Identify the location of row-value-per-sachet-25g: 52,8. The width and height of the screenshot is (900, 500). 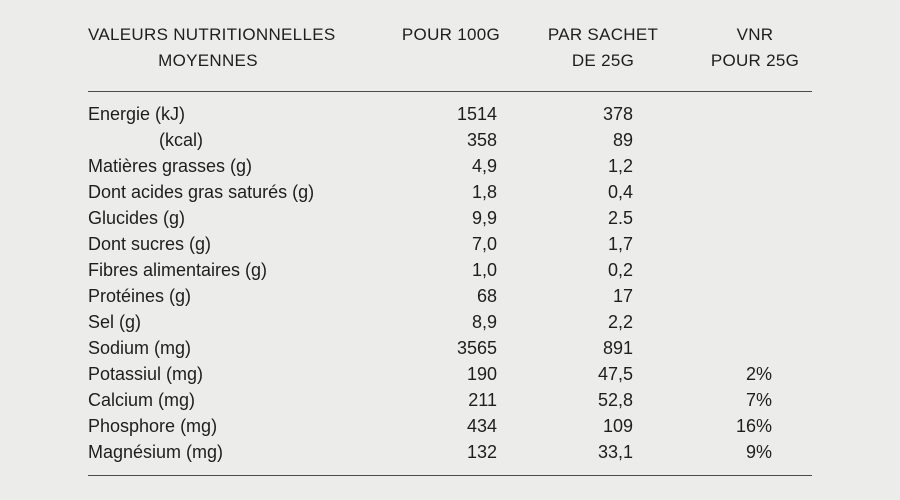
(615, 400).